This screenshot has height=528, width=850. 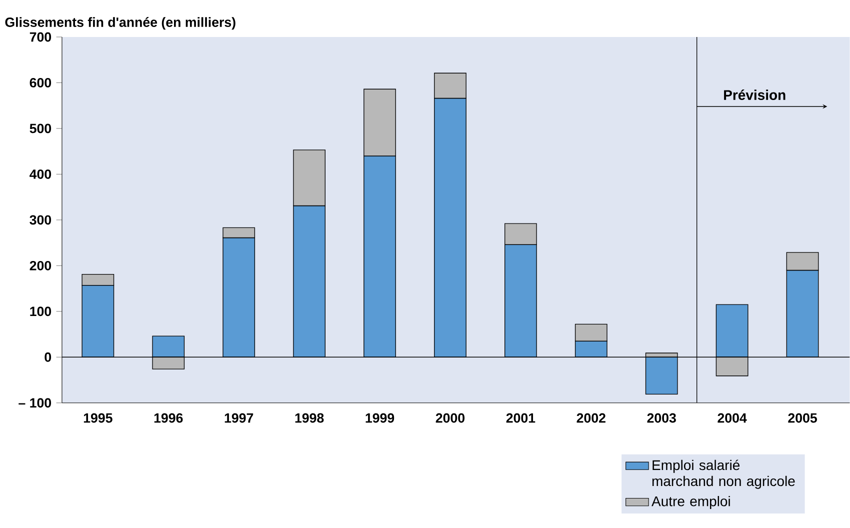 What do you see at coordinates (732, 418) in the screenshot?
I see `x-tick-label: 2004` at bounding box center [732, 418].